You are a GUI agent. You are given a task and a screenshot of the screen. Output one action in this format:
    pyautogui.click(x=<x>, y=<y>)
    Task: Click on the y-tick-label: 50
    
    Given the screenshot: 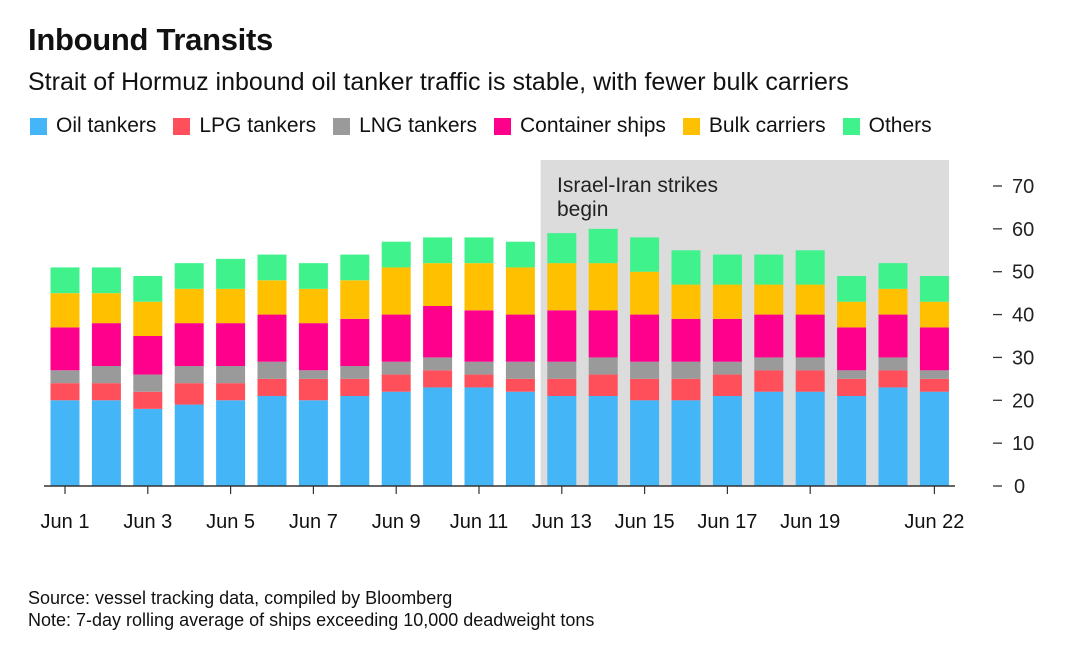 What is the action you would take?
    pyautogui.click(x=1023, y=273)
    